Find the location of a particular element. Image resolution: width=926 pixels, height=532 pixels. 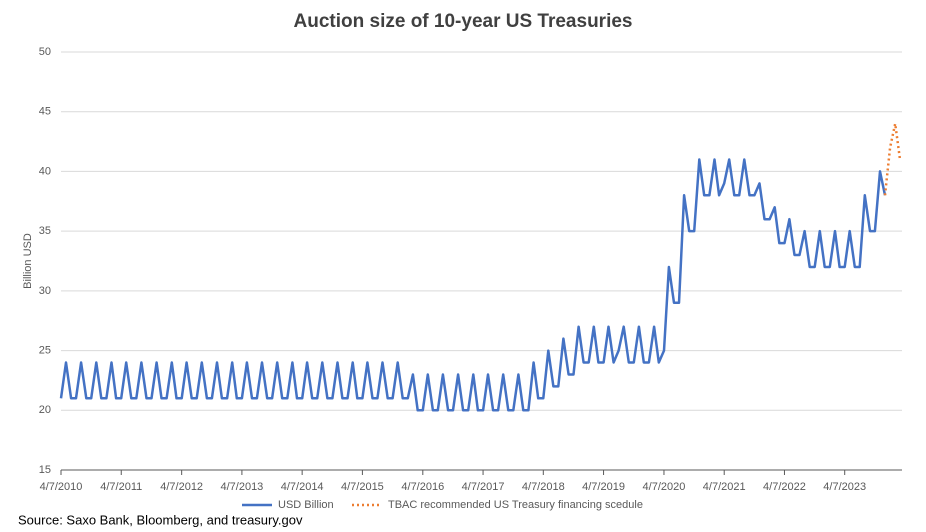

y-tick-label: 30 is located at coordinates (45, 291).